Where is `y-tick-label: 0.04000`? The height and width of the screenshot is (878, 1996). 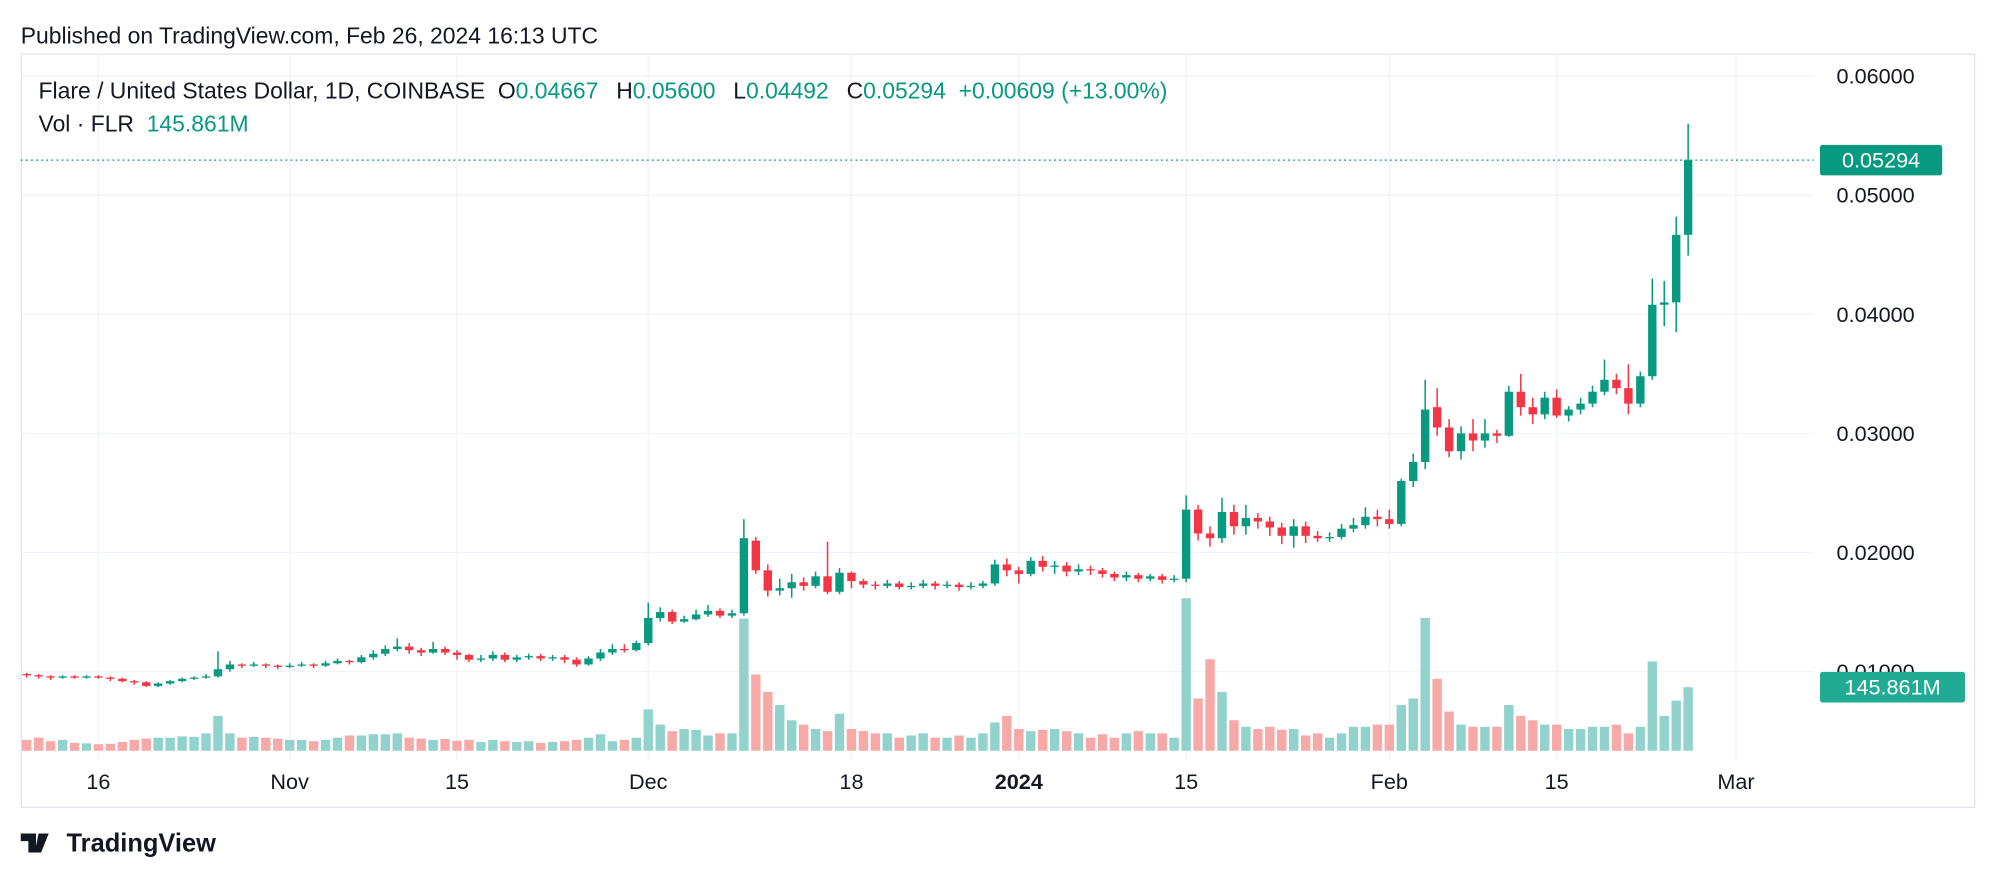 y-tick-label: 0.04000 is located at coordinates (1876, 314).